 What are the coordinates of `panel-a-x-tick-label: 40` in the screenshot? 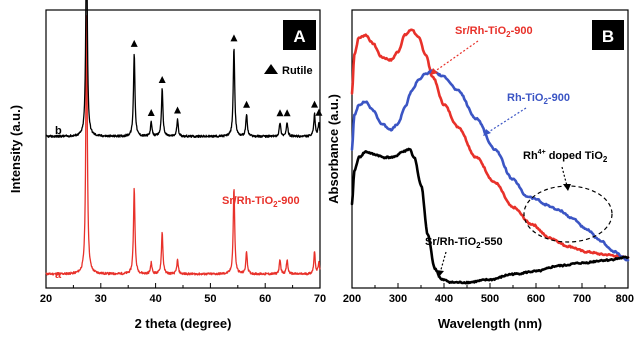 It's located at (155, 299).